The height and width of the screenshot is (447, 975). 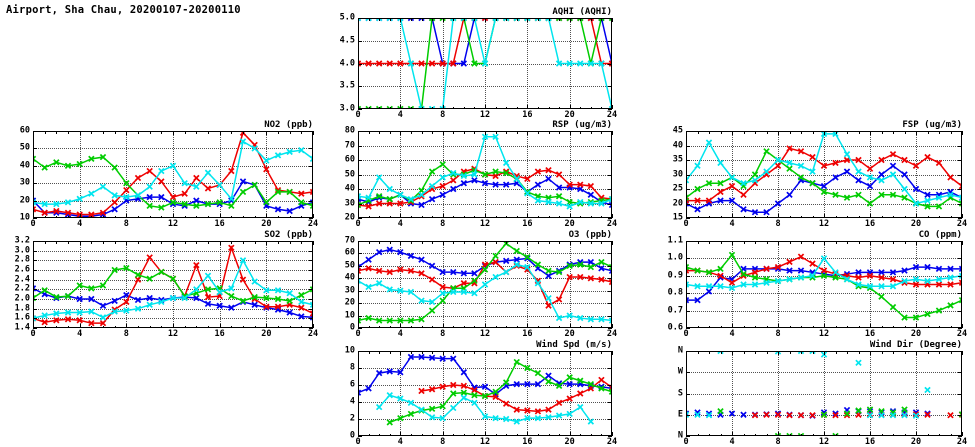 I want to click on plot-area-wind_dir, so click(x=824, y=393).